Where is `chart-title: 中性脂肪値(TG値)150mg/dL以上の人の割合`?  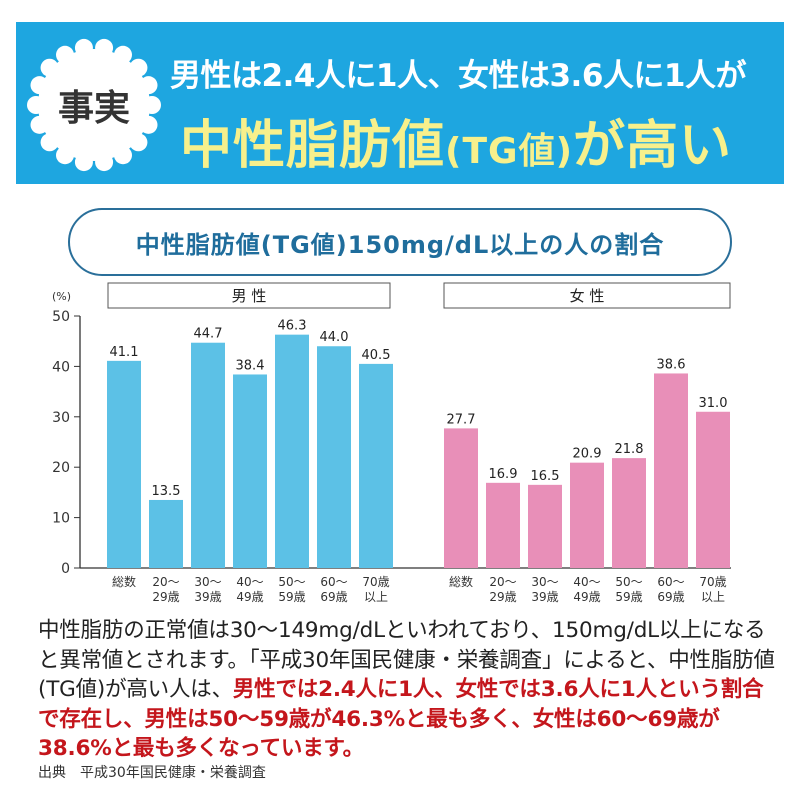
chart-title: 中性脂肪値(TG値)150mg/dL以上の人の割合 is located at coordinates (400, 242).